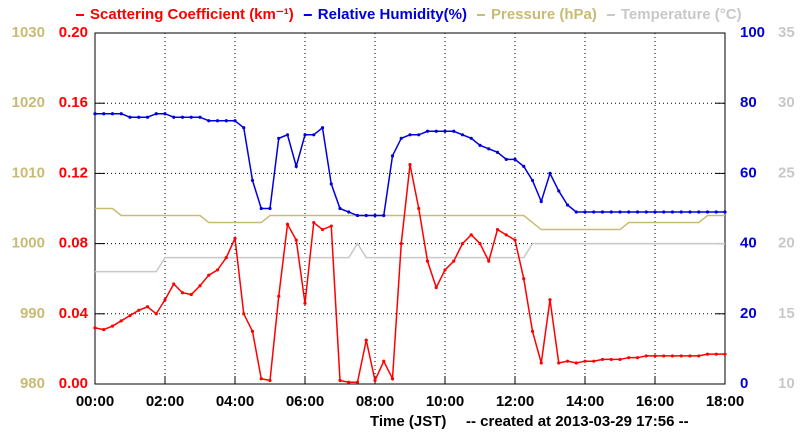 The height and width of the screenshot is (434, 800). Describe the element at coordinates (375, 401) in the screenshot. I see `x-tick-label: 08:00` at that location.